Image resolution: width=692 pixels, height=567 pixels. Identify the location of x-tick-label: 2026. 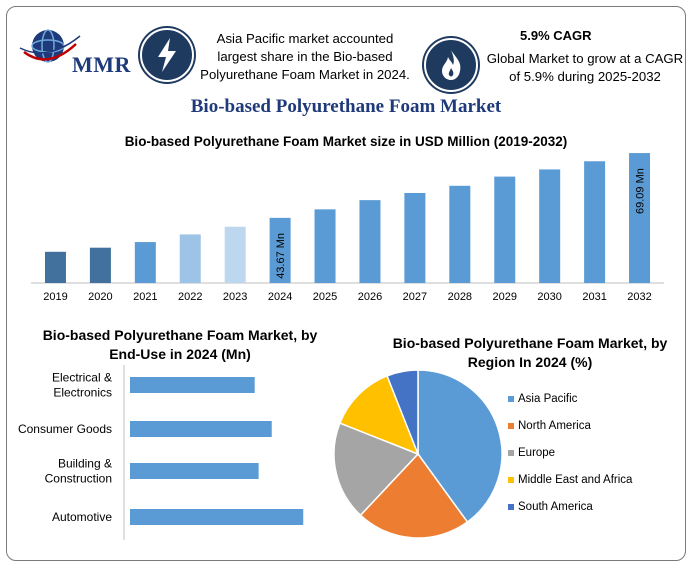
(370, 297).